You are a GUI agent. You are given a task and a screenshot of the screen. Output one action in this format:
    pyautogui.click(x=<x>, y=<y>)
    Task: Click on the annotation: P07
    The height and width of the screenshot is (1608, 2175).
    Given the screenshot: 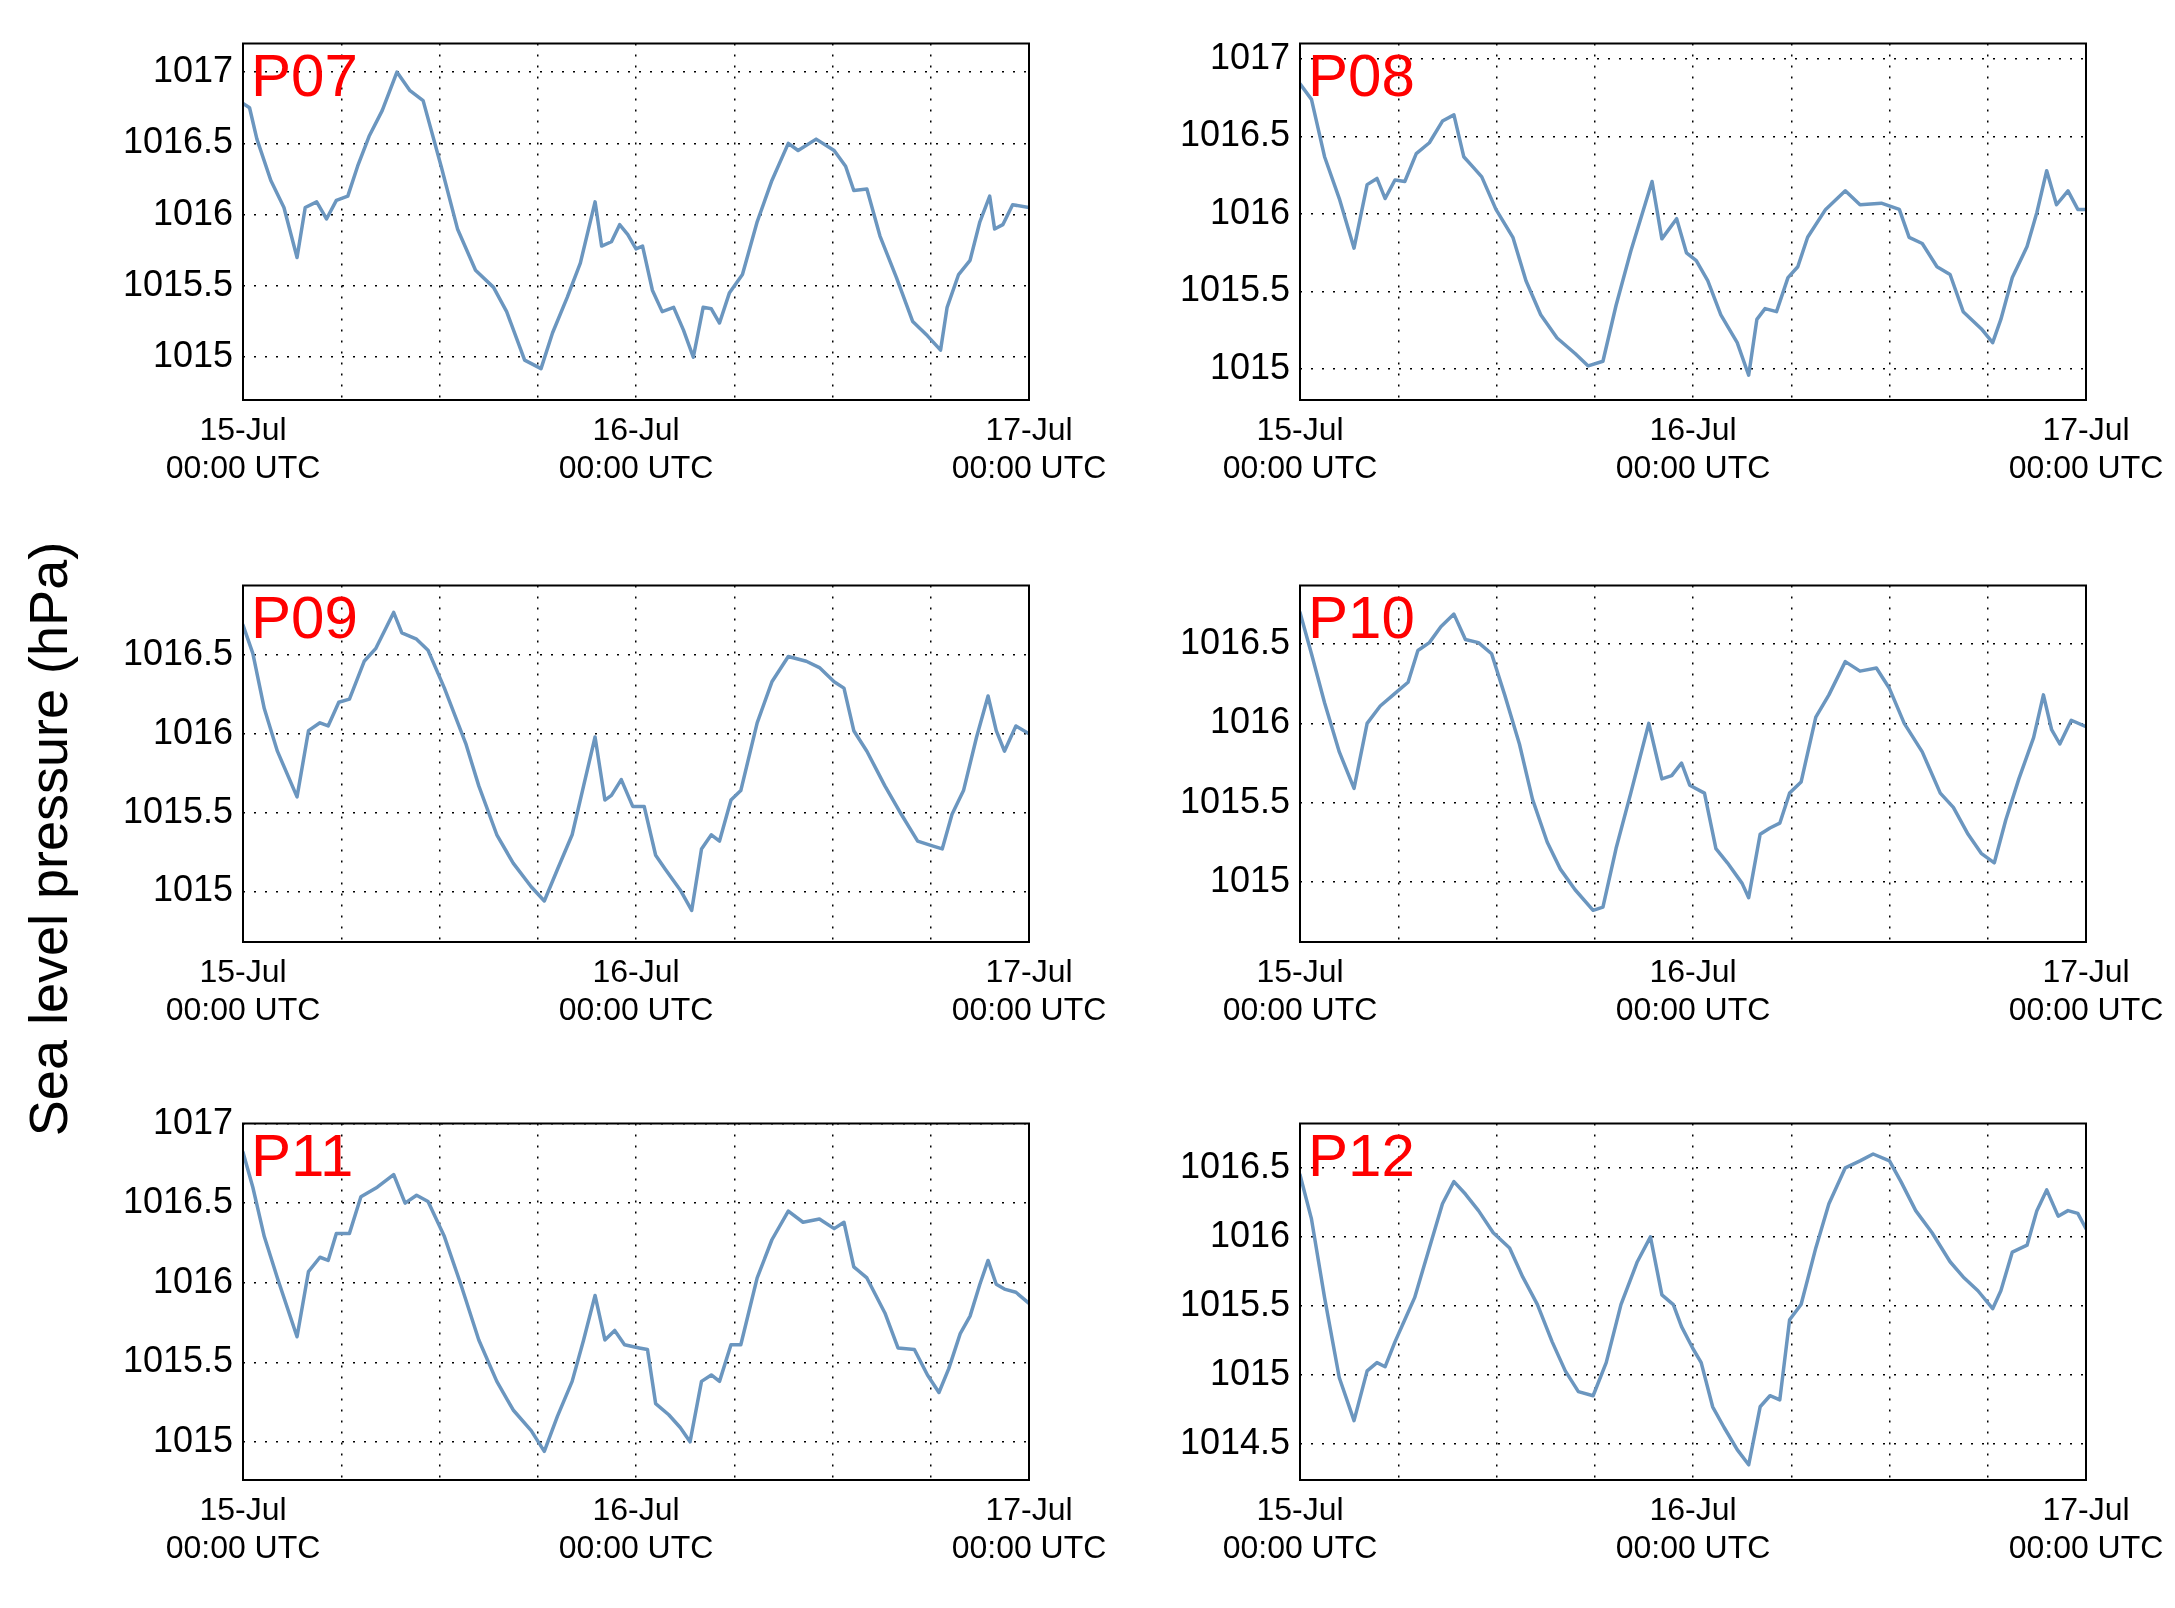 What is the action you would take?
    pyautogui.click(x=304, y=76)
    